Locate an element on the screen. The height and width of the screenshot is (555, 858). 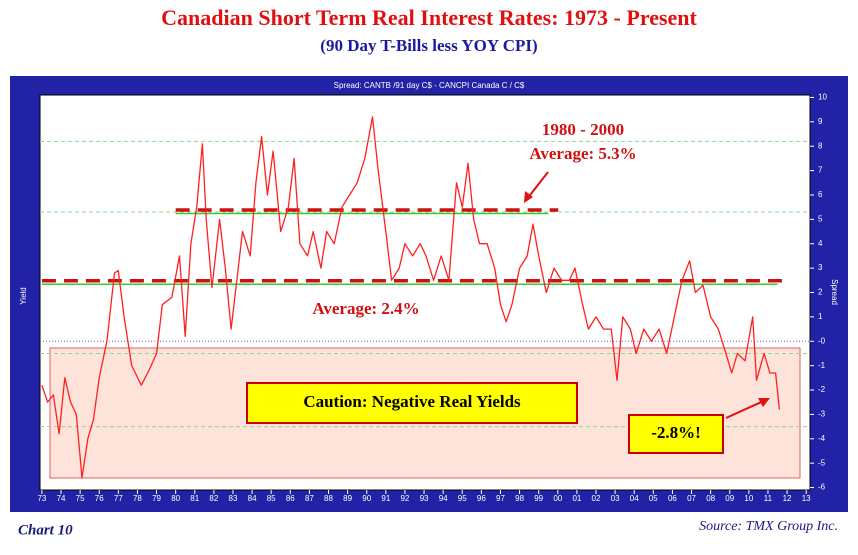
x-tick-label: 94 is located at coordinates (443, 498).